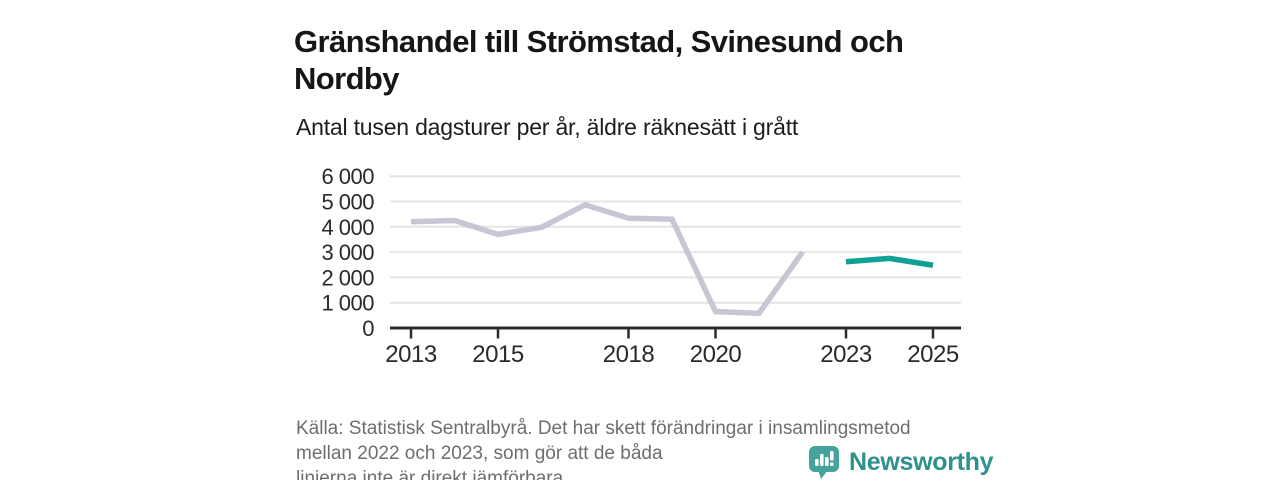  I want to click on newsworthy-logo: Newsworthy, so click(901, 462).